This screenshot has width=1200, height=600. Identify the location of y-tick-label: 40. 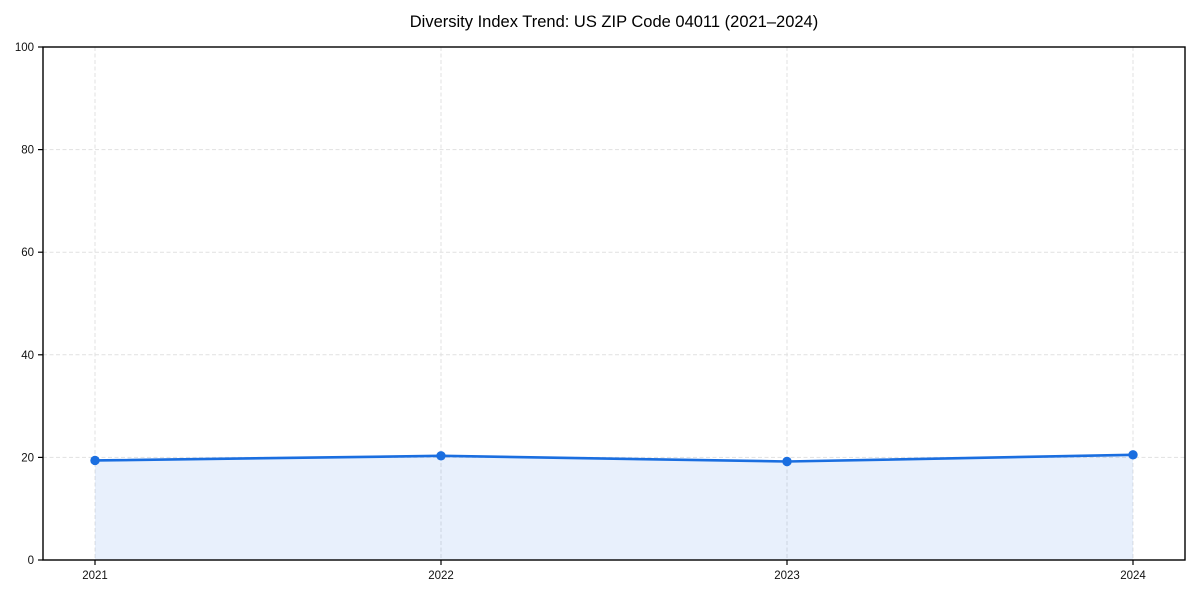
(27, 356).